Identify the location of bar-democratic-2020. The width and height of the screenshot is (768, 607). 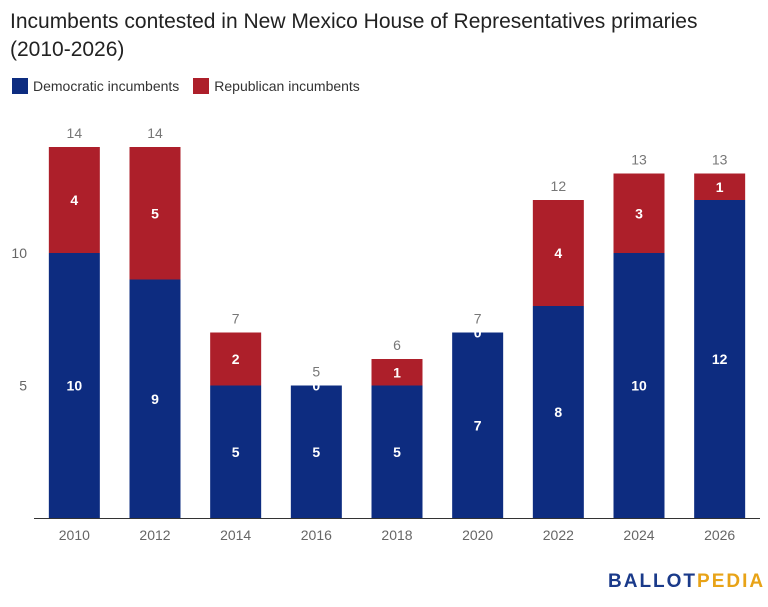
(478, 425).